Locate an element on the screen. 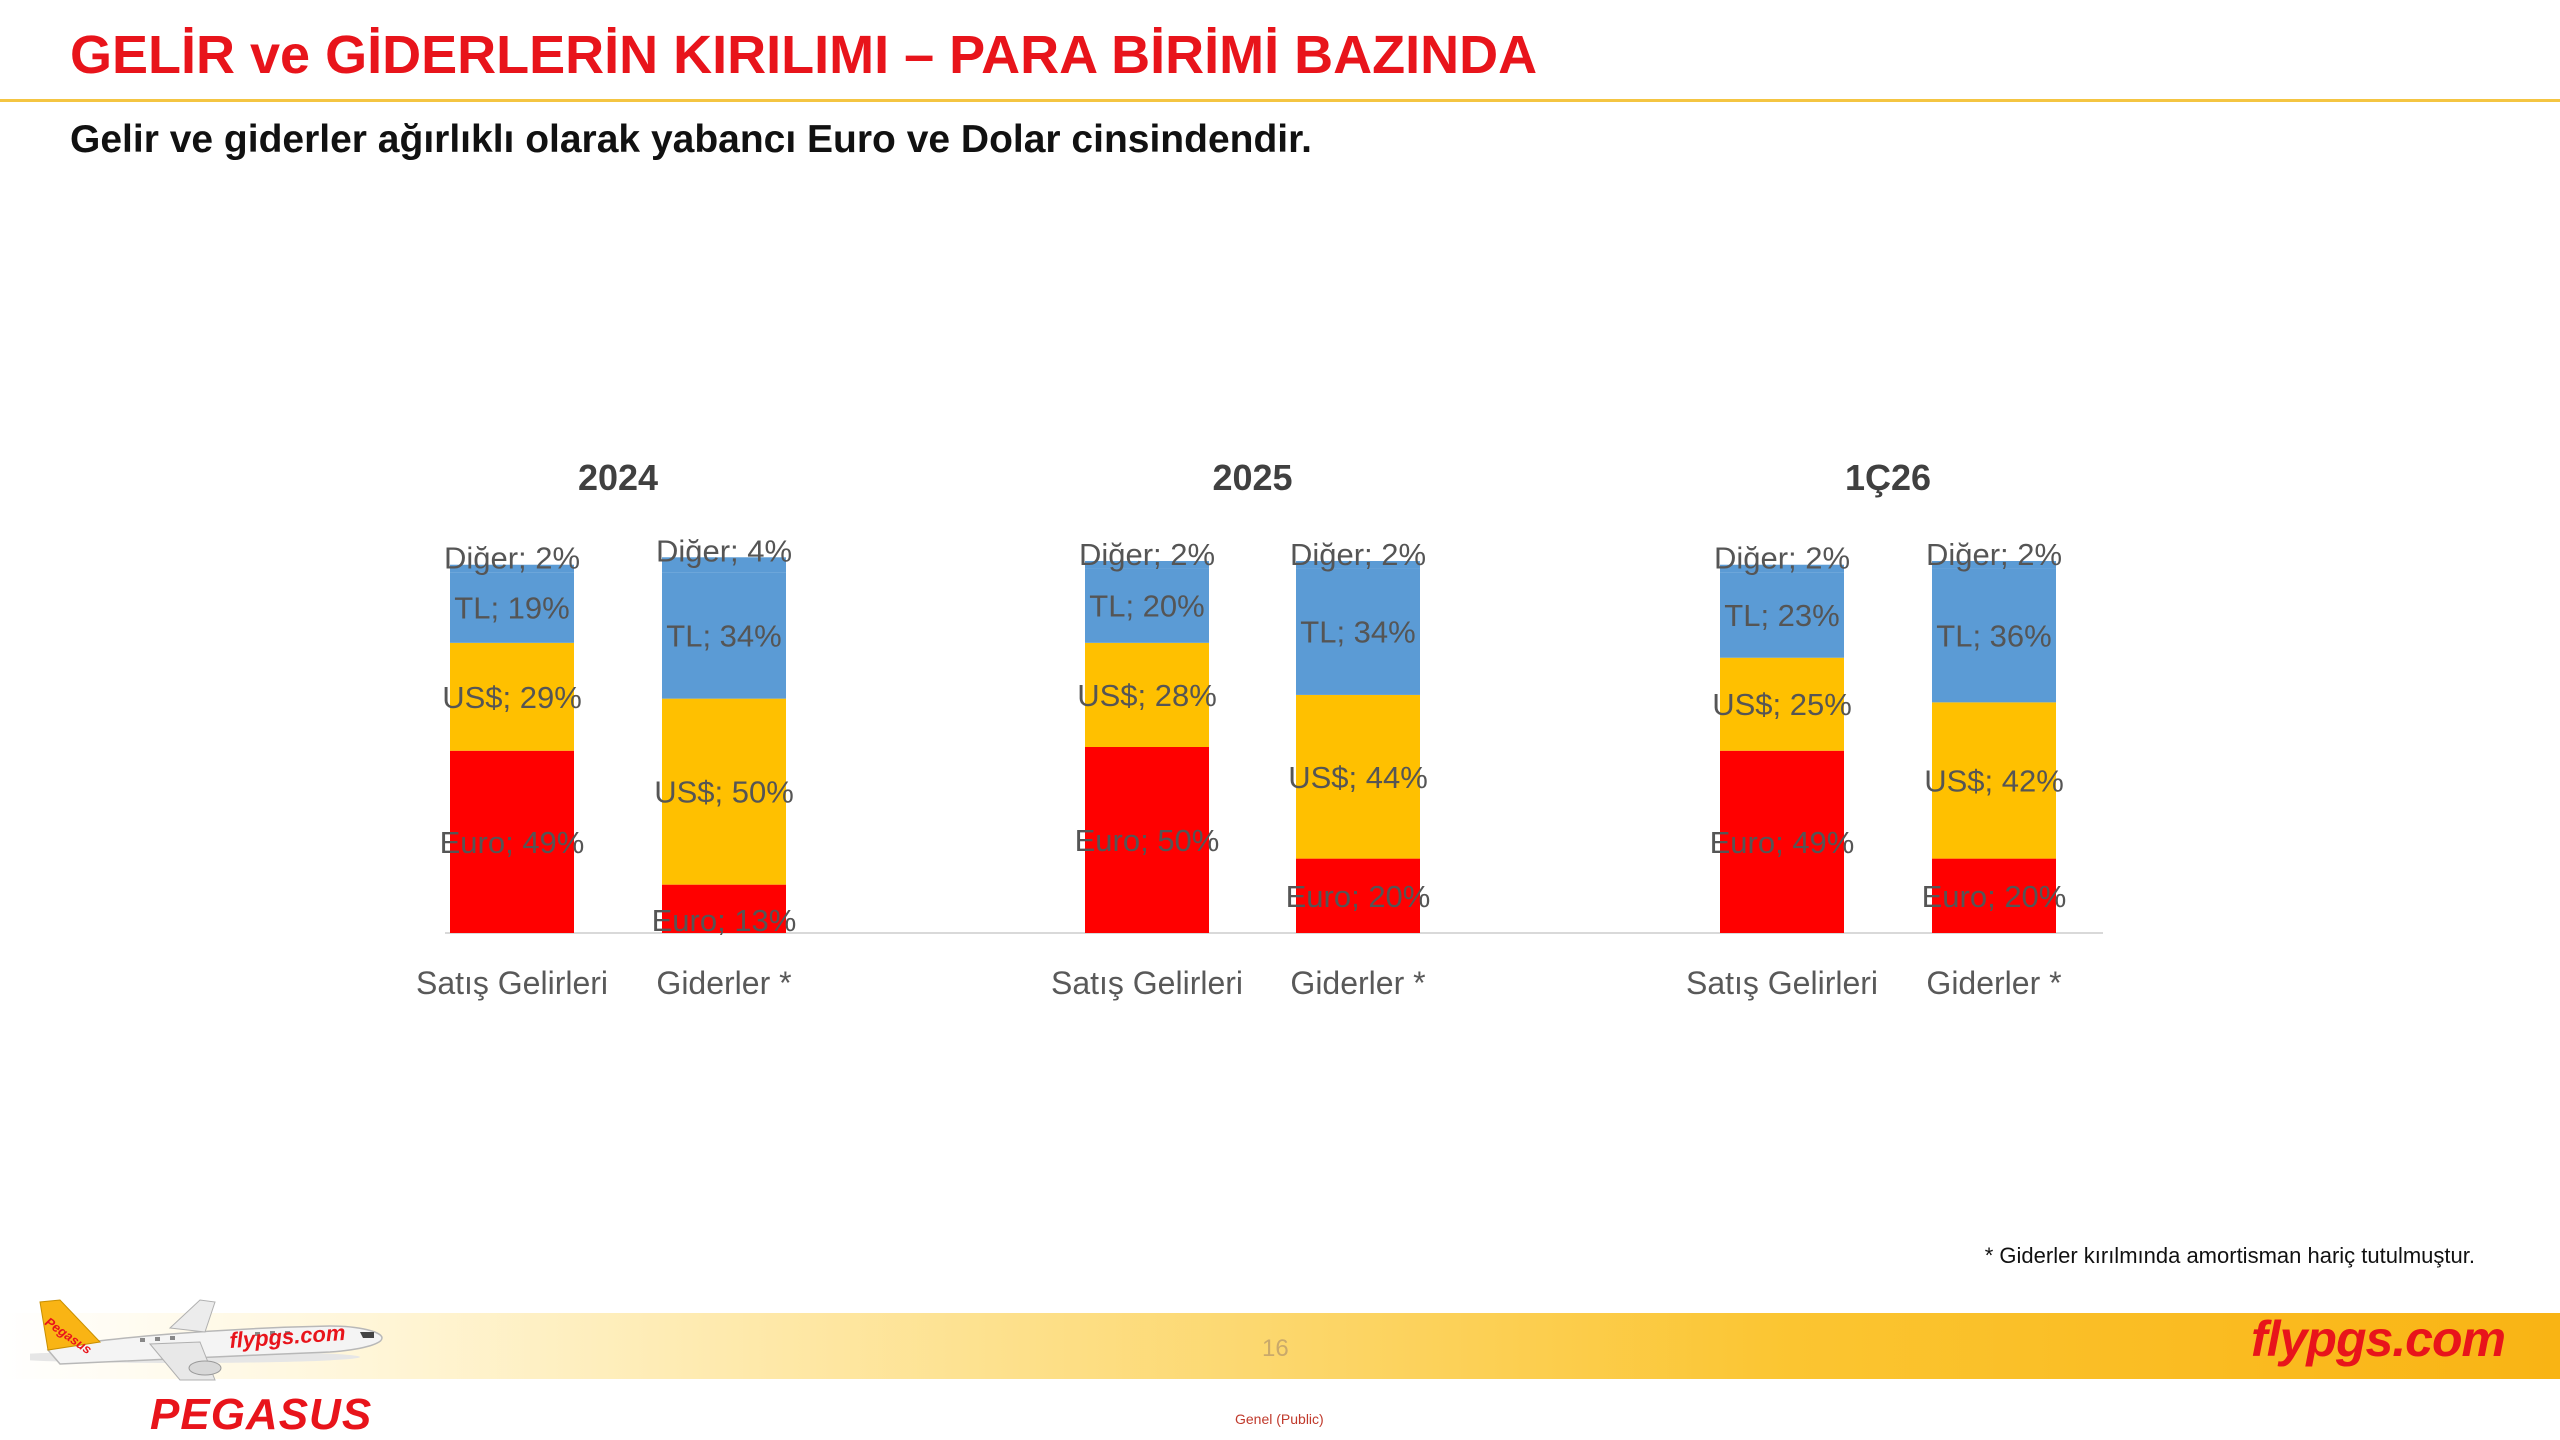  data-label-1c26-giderler-euro: Euro; 20% is located at coordinates (1994, 896).